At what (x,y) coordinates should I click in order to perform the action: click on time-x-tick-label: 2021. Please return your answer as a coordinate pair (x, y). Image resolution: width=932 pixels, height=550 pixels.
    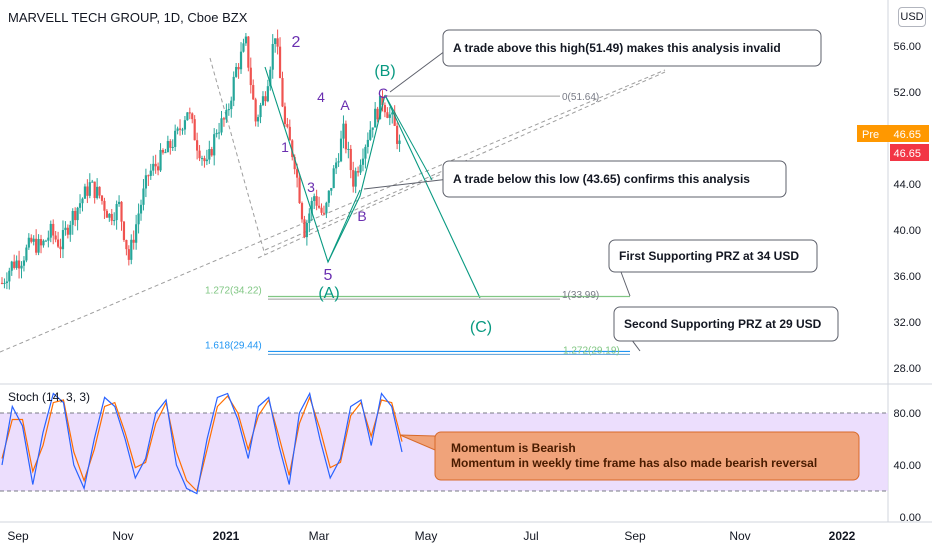
    Looking at the image, I should click on (226, 536).